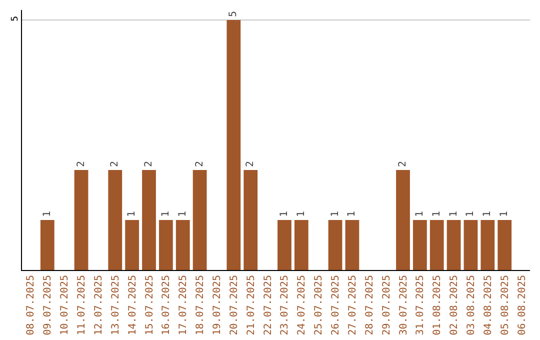  Describe the element at coordinates (386, 305) in the screenshot. I see `x-tick-label: 29.07.2025` at that location.